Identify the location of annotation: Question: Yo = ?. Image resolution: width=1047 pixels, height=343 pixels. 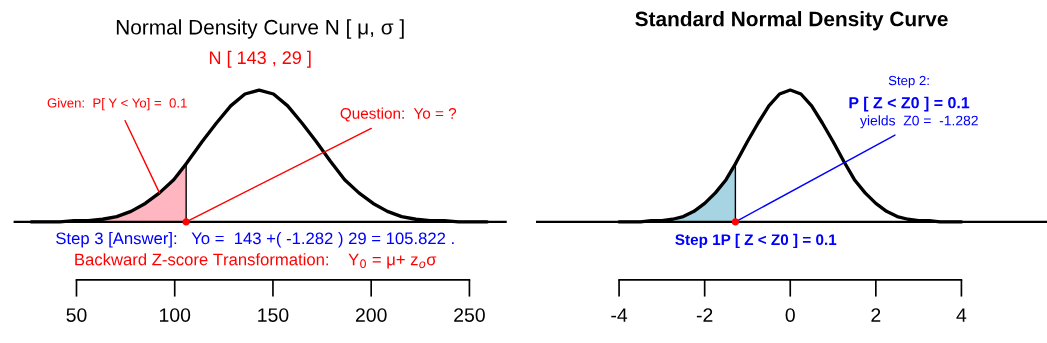
(398, 114).